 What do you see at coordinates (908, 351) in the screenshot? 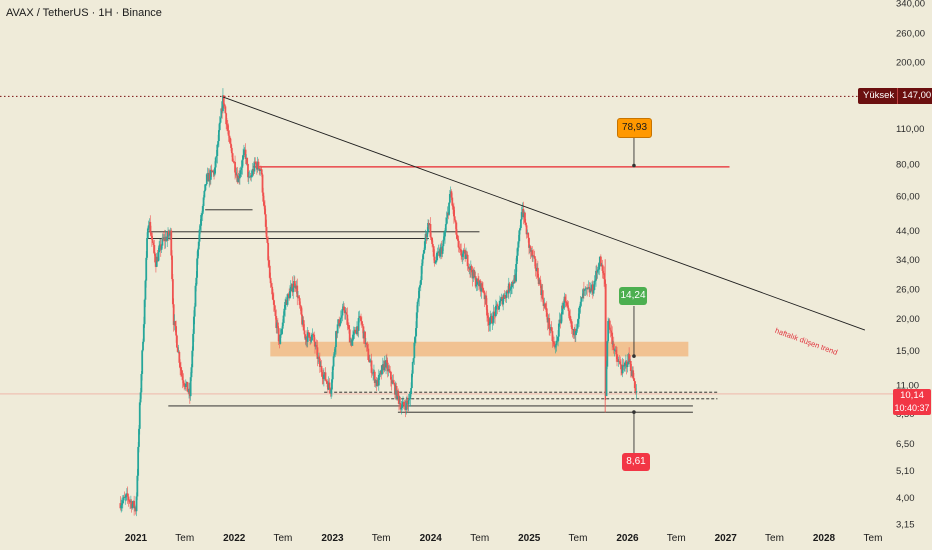
I see `y-axis-tick-label: 15,00` at bounding box center [908, 351].